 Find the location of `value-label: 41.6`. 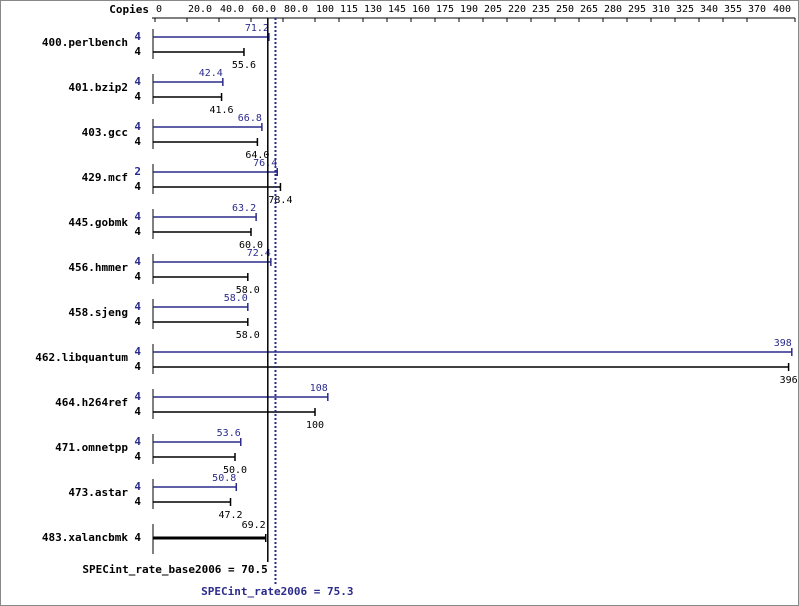

value-label: 41.6 is located at coordinates (222, 110).